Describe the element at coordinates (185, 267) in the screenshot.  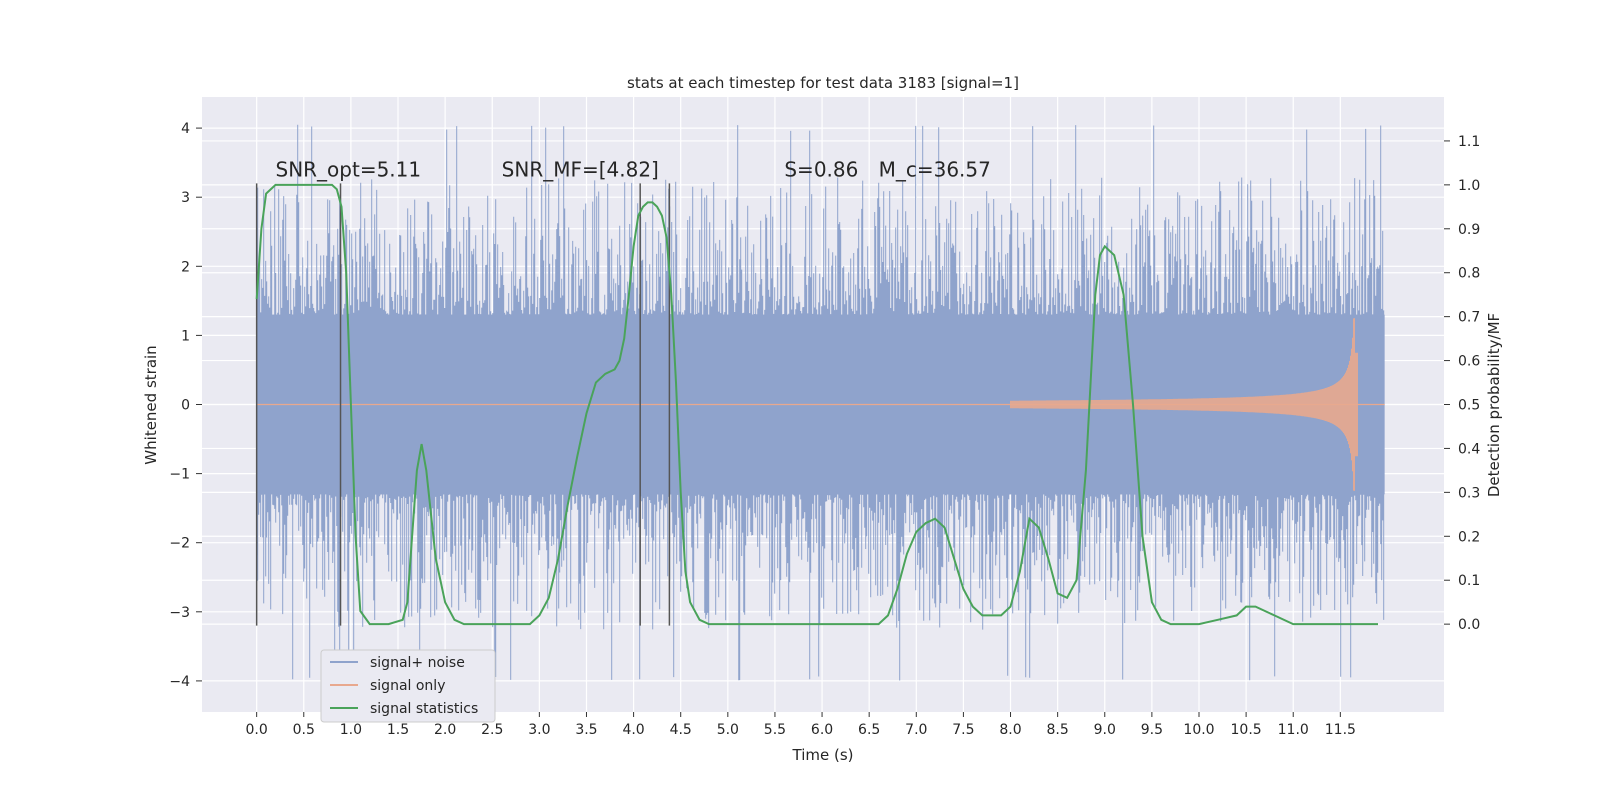
I see `yl-tick-label-2: 2` at that location.